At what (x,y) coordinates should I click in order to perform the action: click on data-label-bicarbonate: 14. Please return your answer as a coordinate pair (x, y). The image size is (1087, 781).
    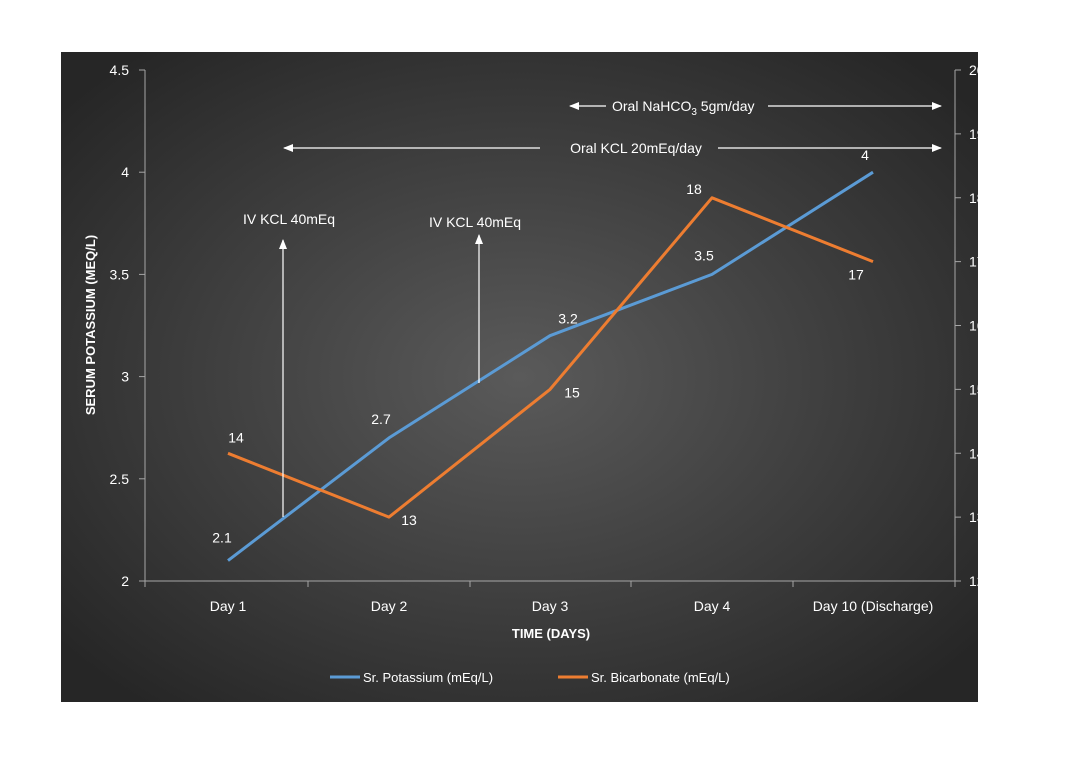
    Looking at the image, I should click on (236, 437).